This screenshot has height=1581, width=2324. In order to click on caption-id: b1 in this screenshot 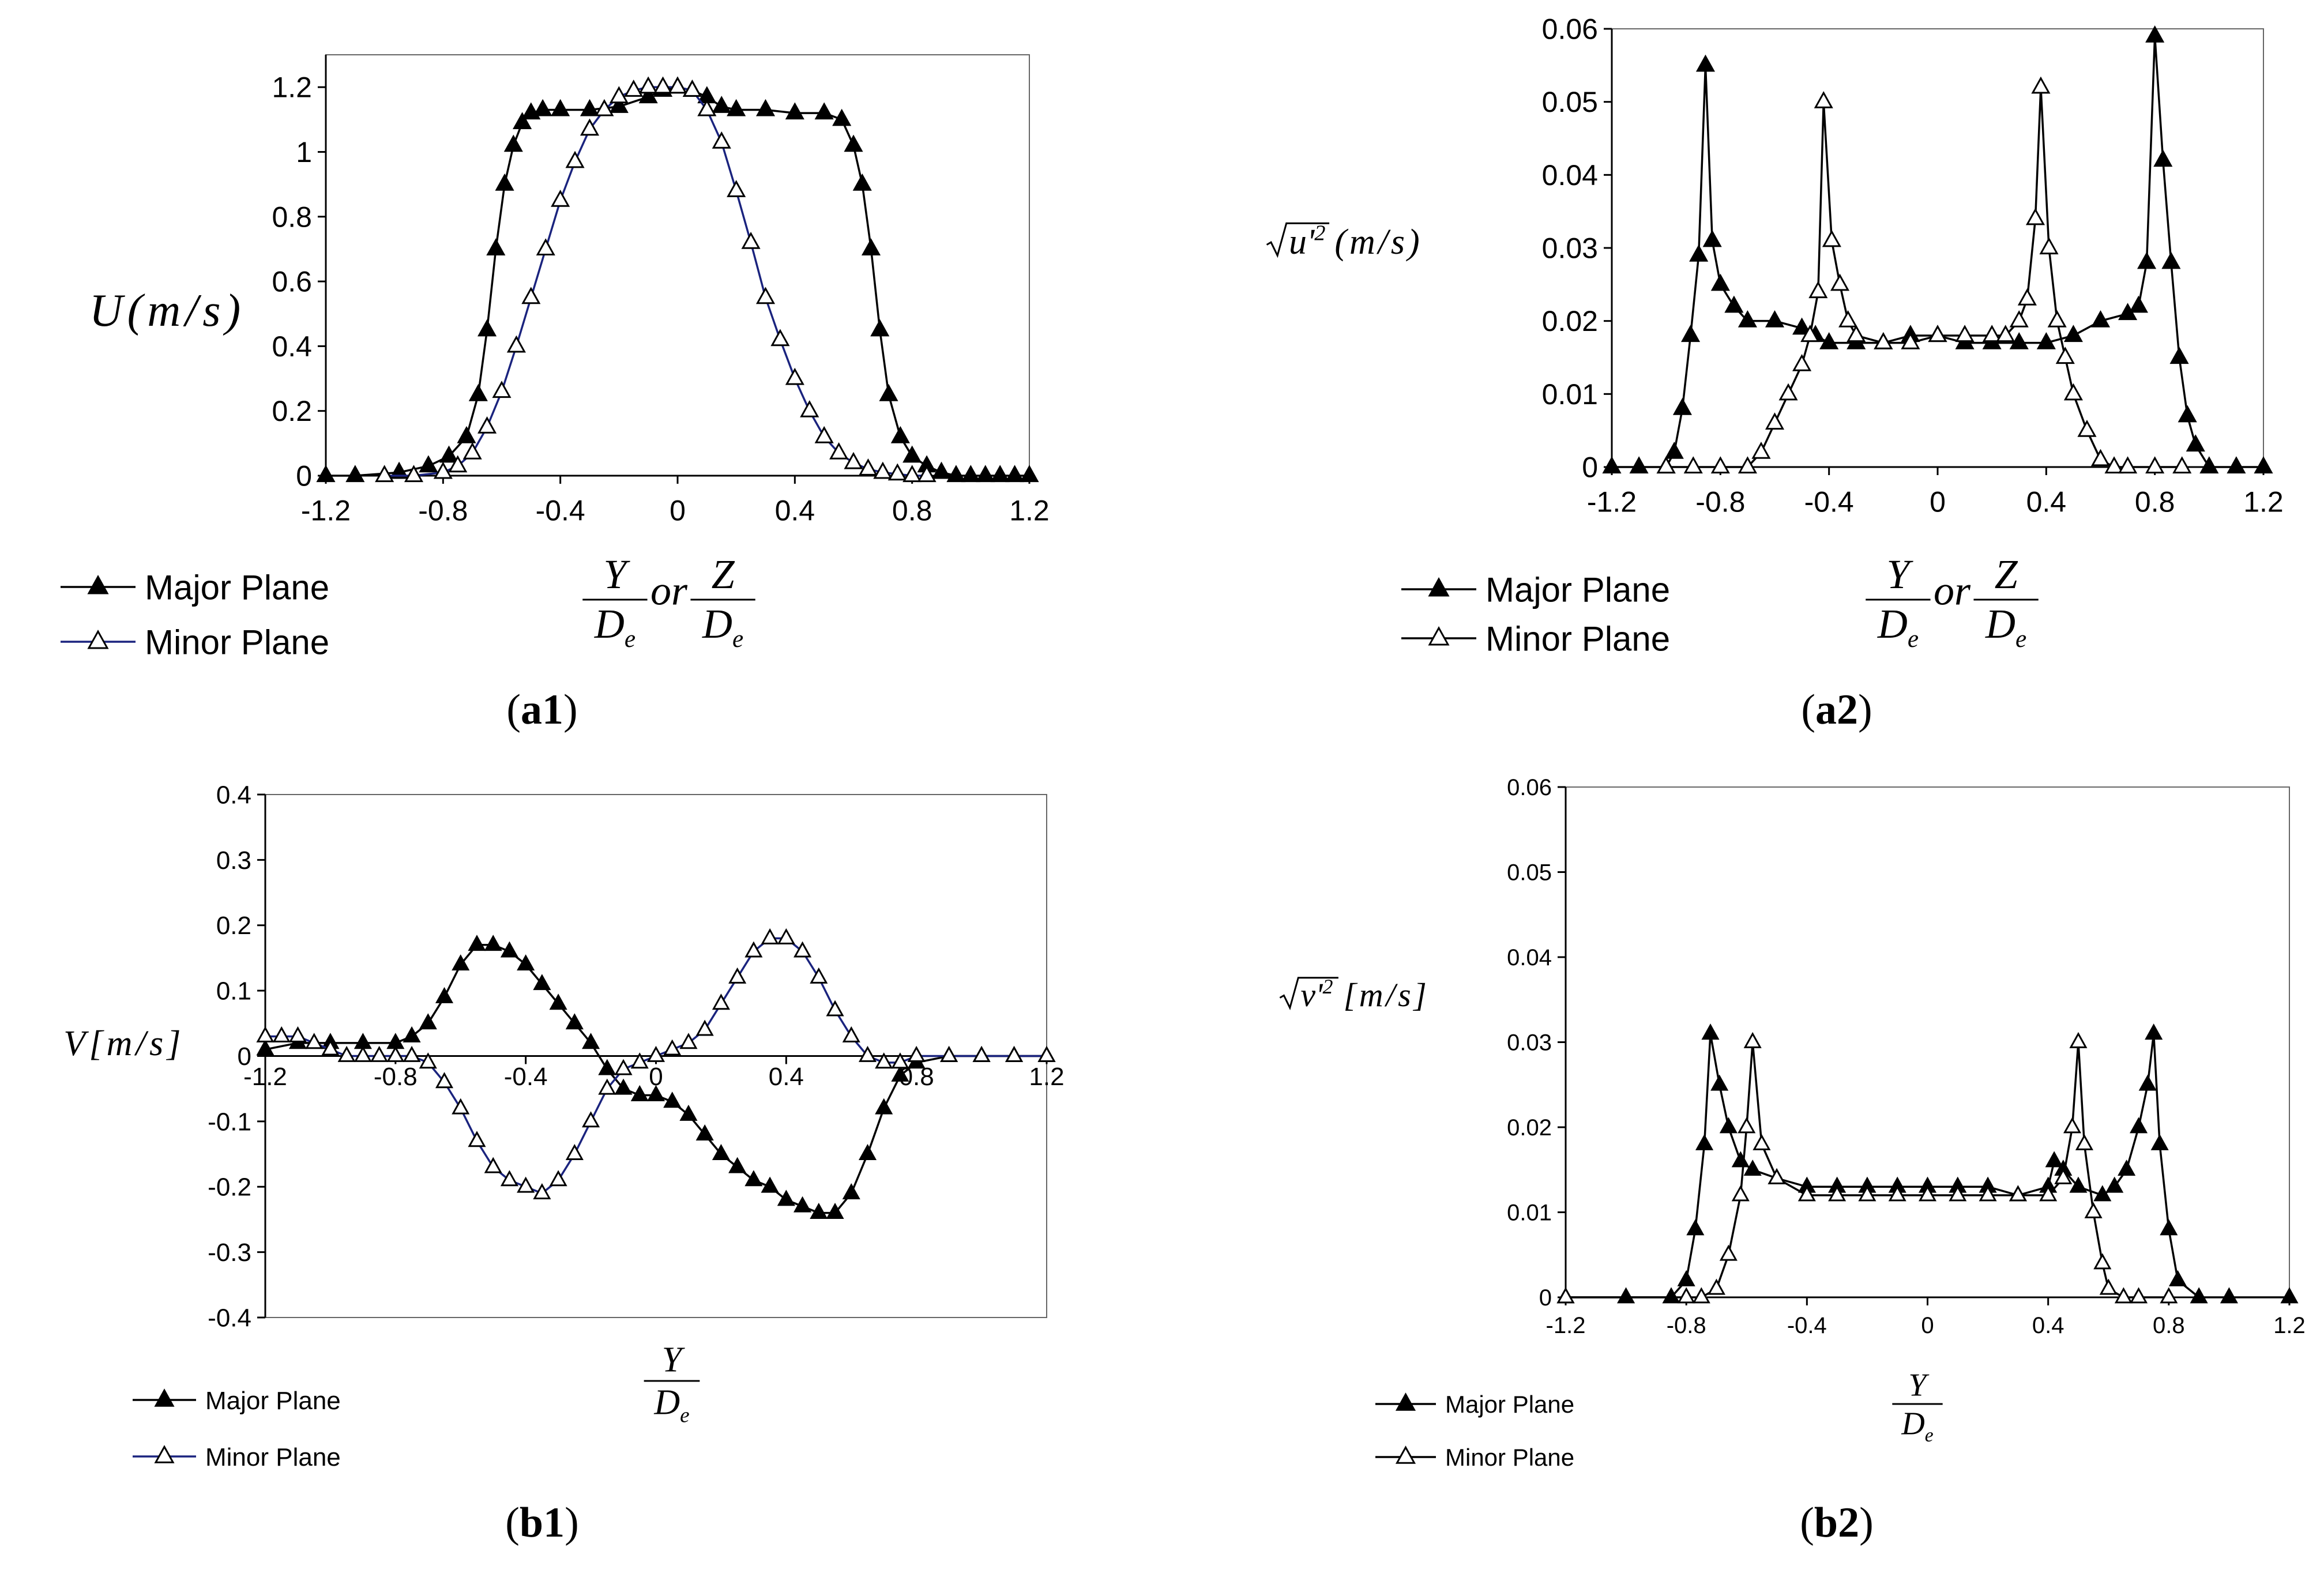, I will do `click(542, 1522)`.